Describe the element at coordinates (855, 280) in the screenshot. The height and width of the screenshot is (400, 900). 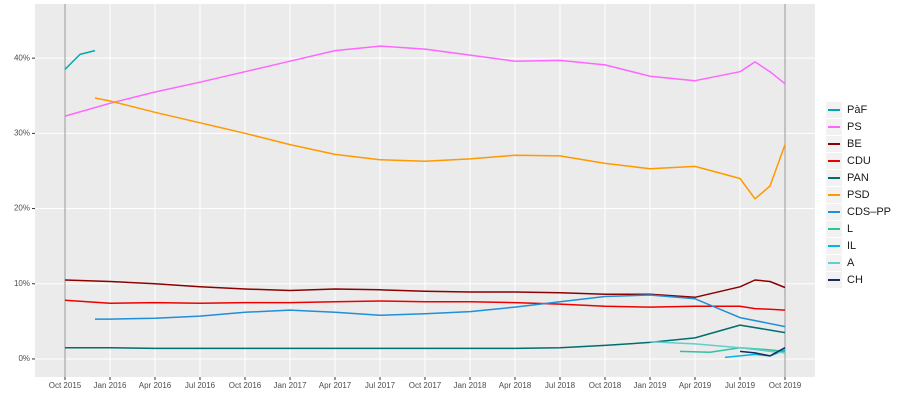
I see `legend-label: CH` at that location.